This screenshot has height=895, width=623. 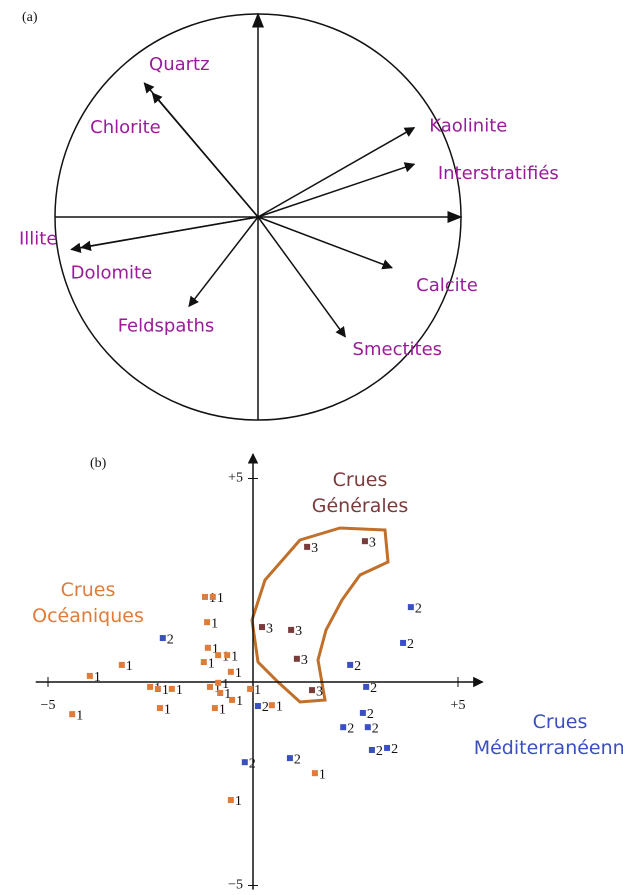 I want to click on group-outline, so click(x=320, y=615).